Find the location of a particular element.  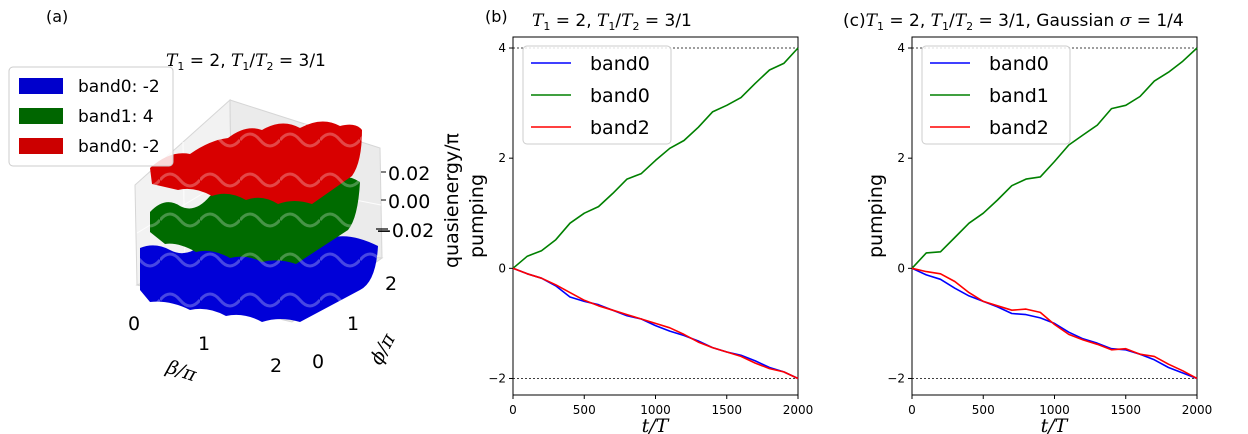

legend-b-entry-0: band0 is located at coordinates (590, 64).